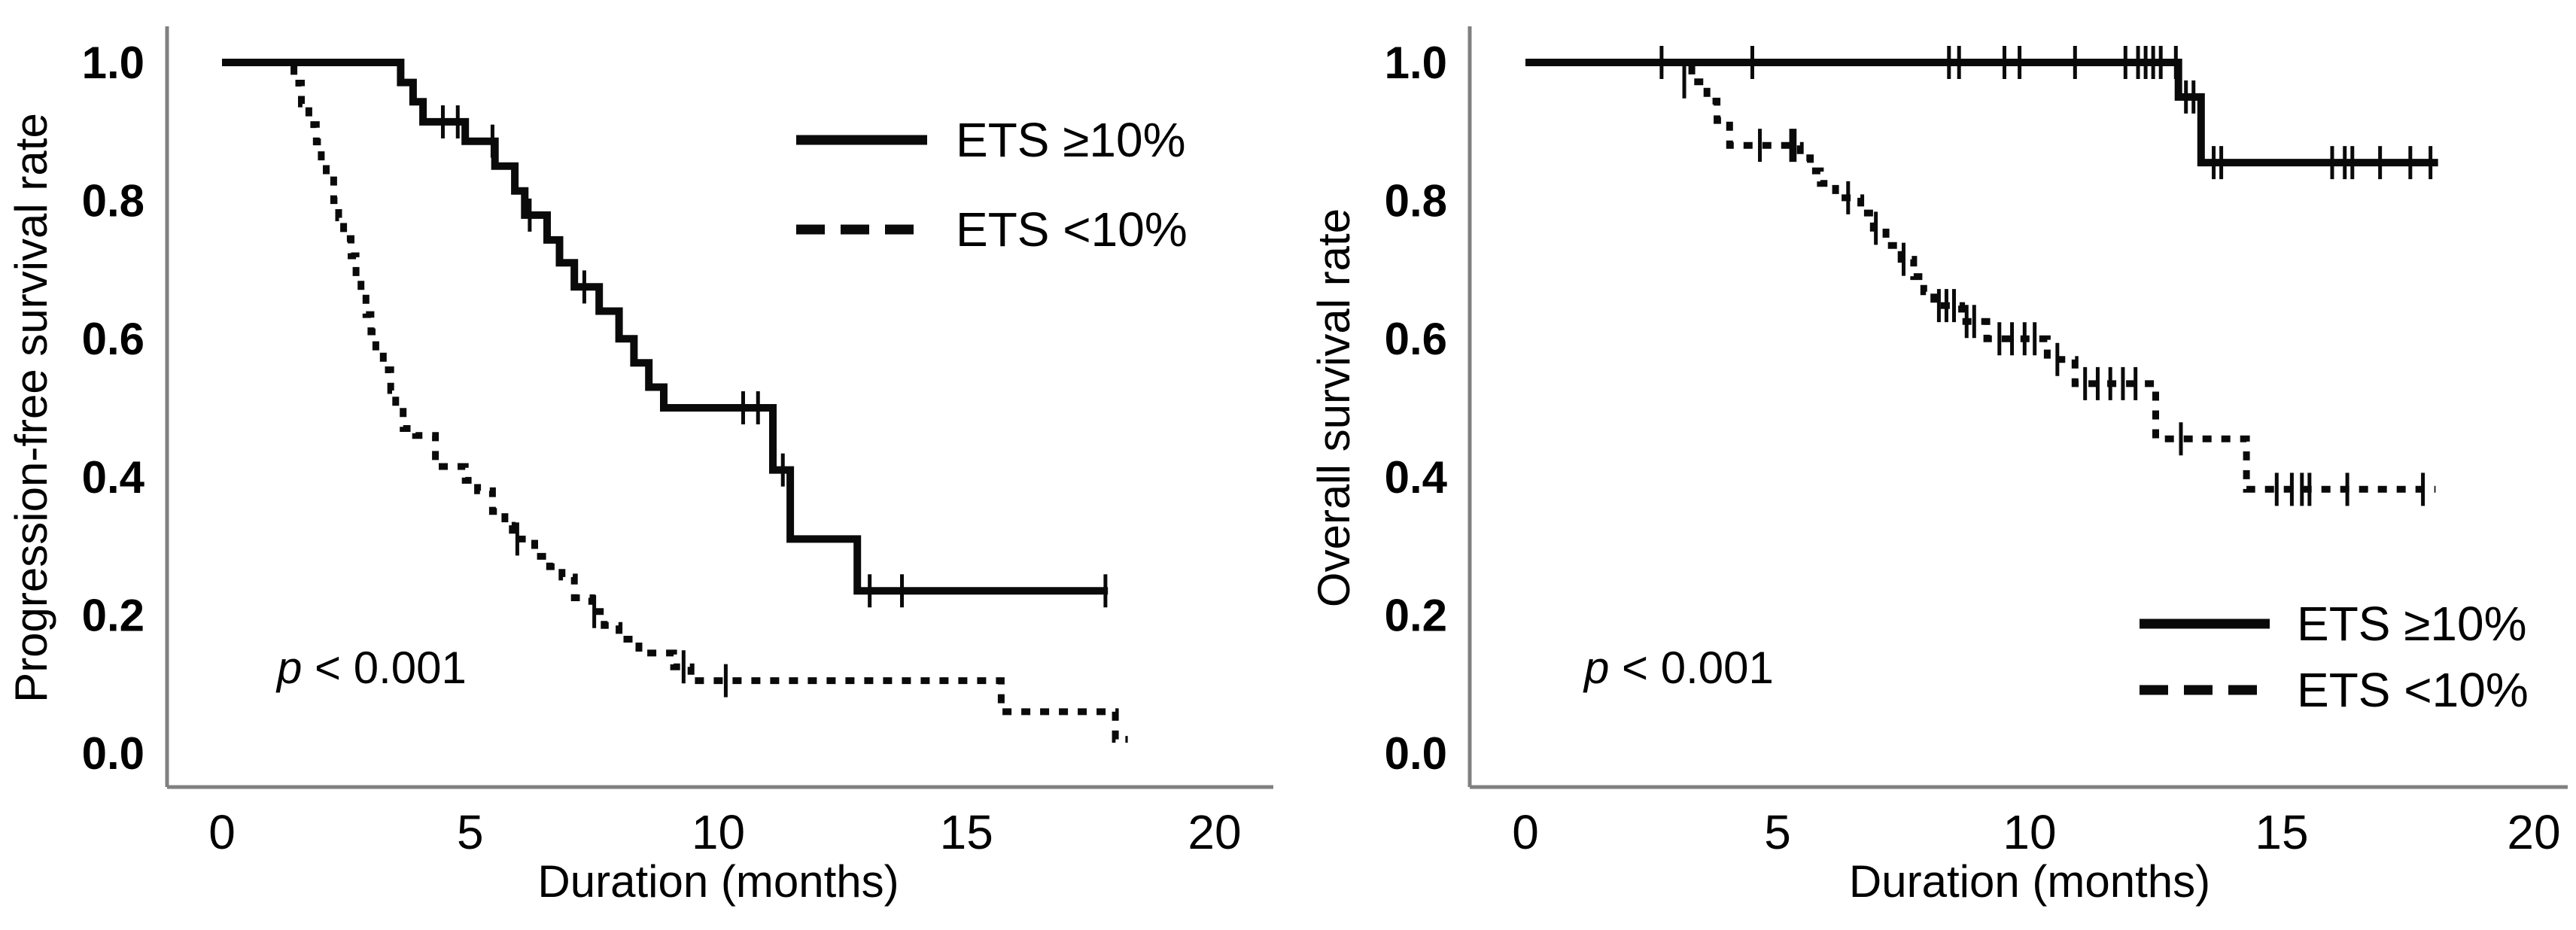 This screenshot has width=2576, height=930. Describe the element at coordinates (1334, 408) in the screenshot. I see `y-axis-title: Overall survival rate` at that location.